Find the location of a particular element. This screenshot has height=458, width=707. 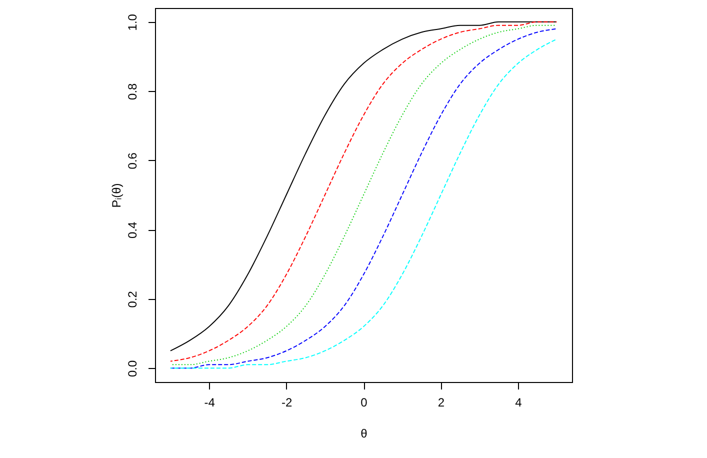

y-tick-label: 0.6 is located at coordinates (133, 161).